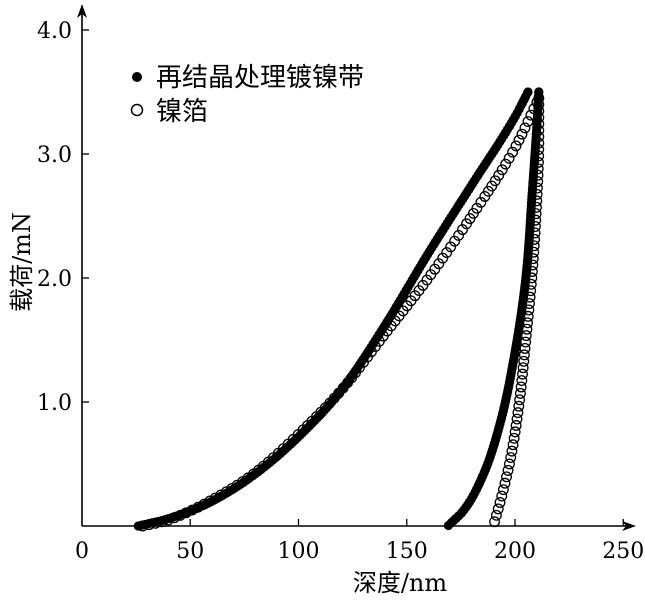  I want to click on x-axis-label: 深度/nm, so click(400, 583).